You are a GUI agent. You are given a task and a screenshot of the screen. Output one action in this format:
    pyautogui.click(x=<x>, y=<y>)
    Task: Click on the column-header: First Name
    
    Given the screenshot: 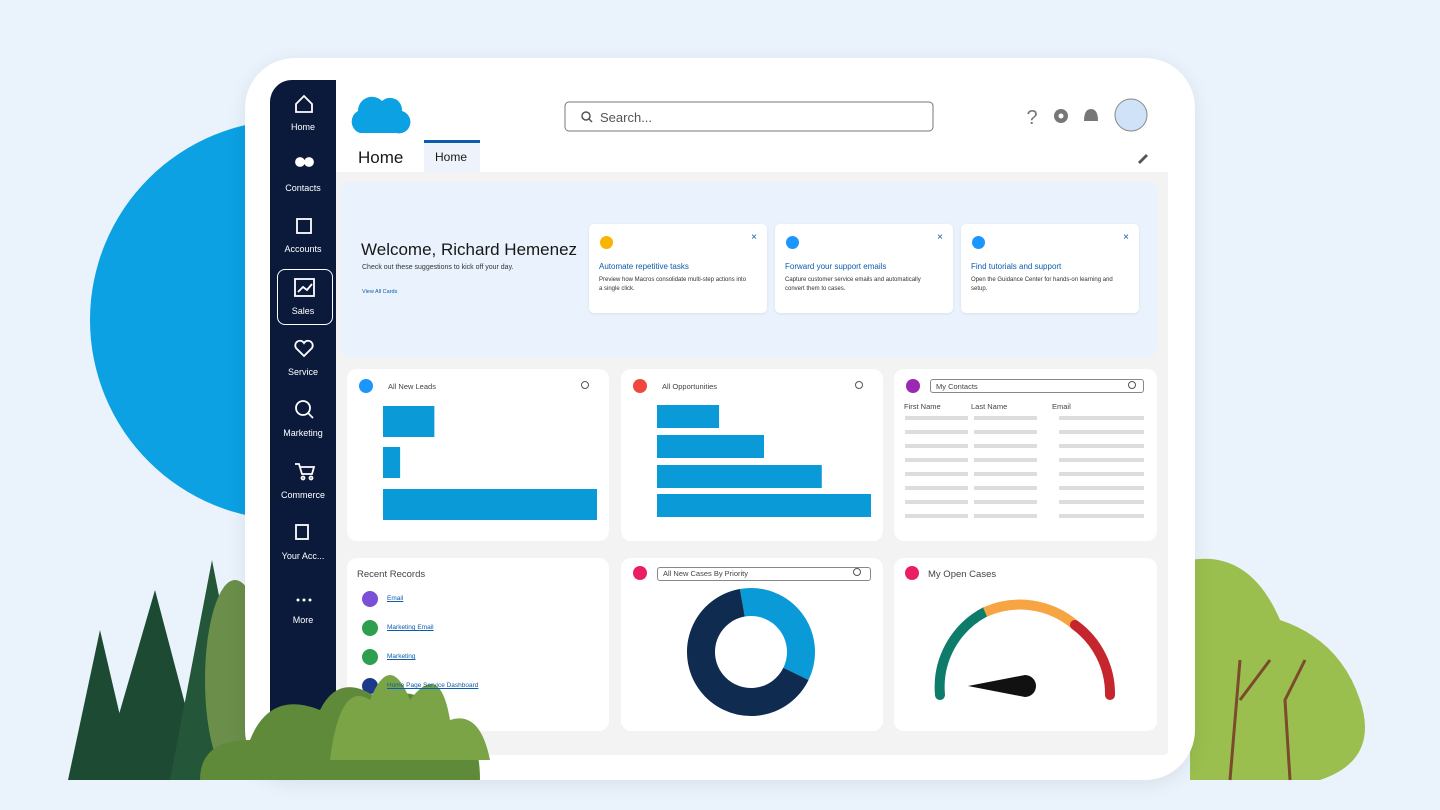 What is the action you would take?
    pyautogui.click(x=922, y=406)
    